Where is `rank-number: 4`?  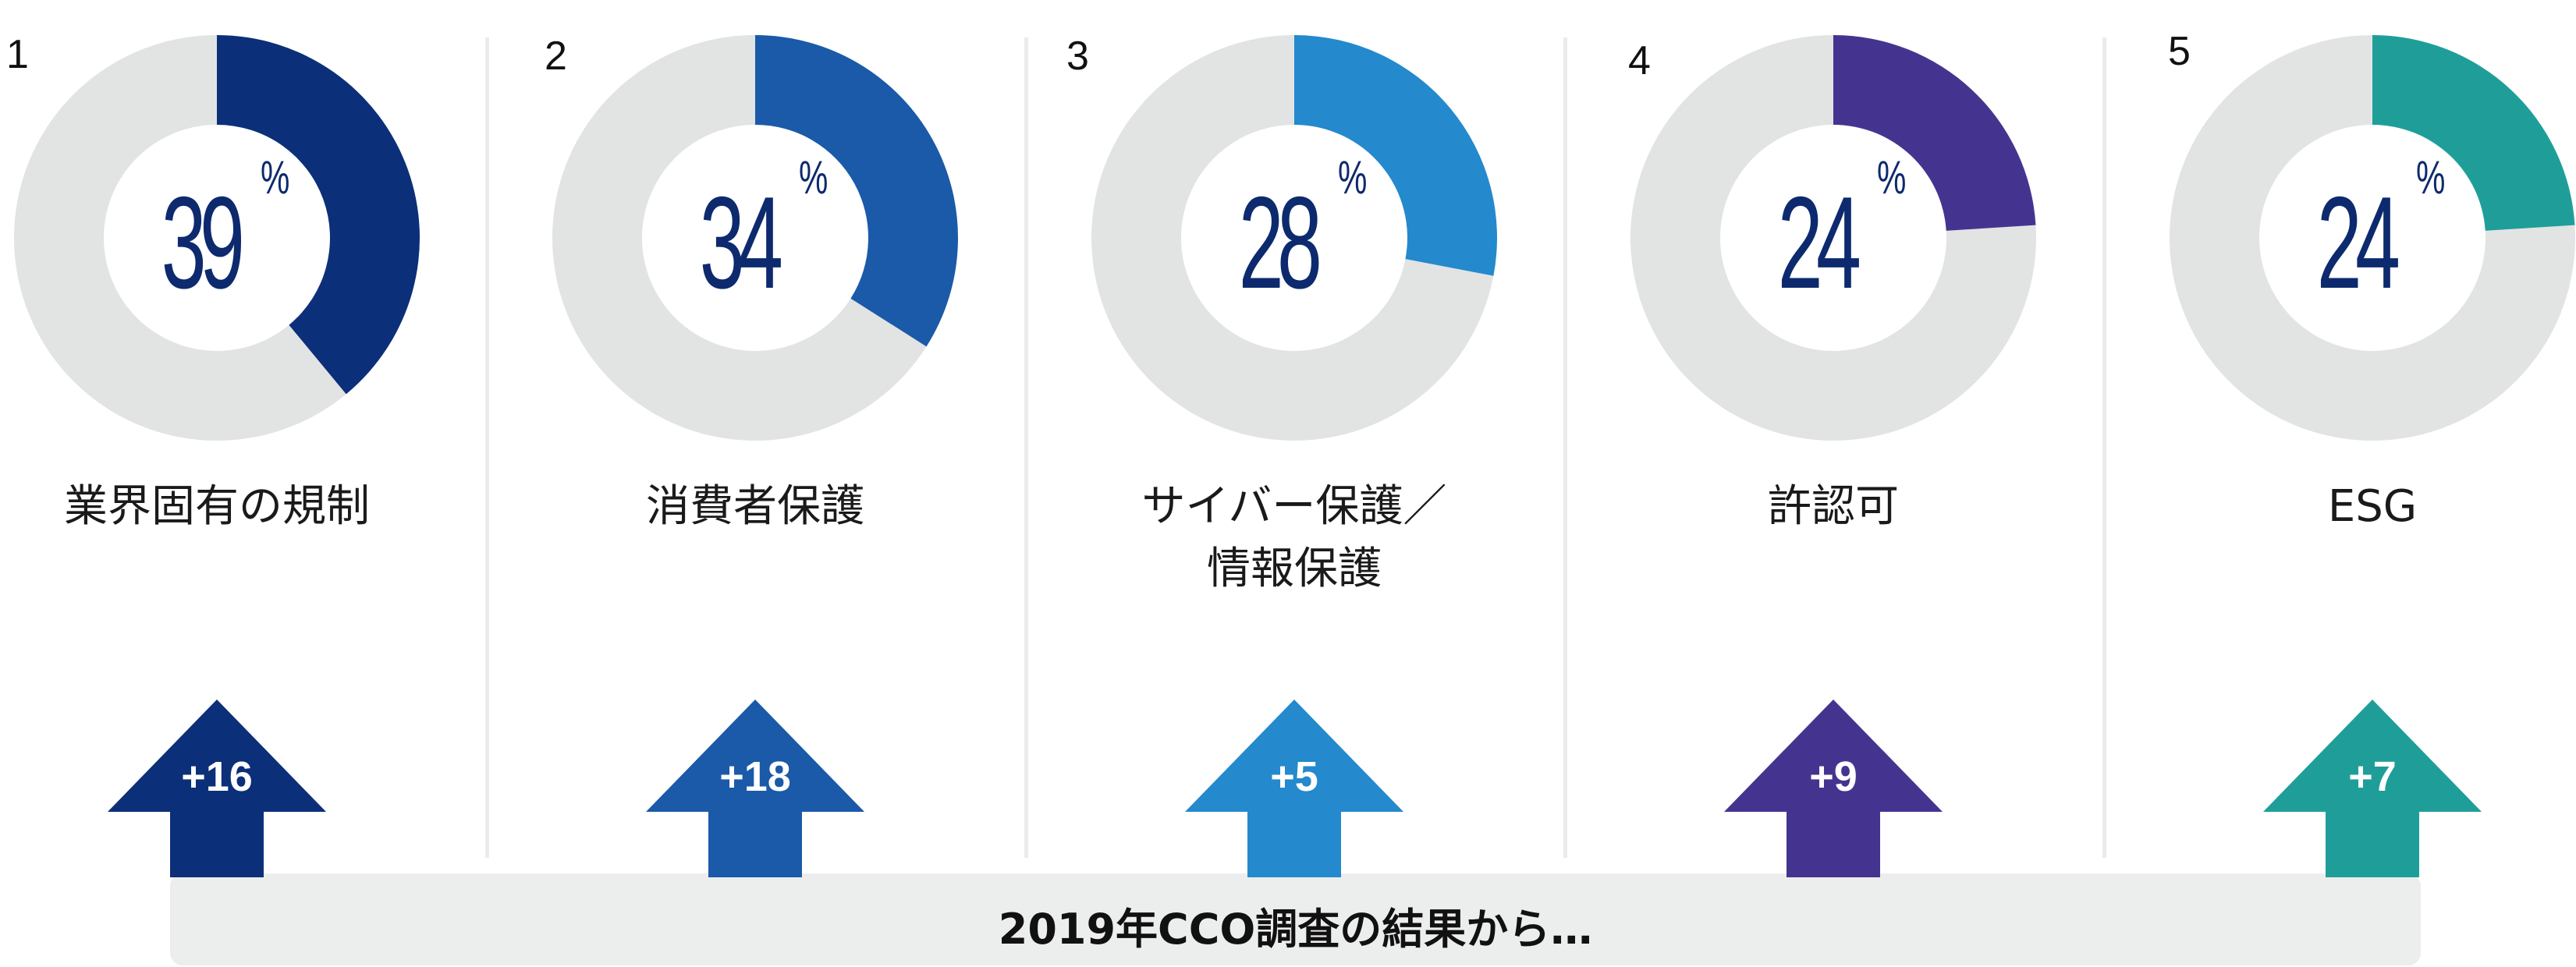
rank-number: 4 is located at coordinates (1639, 60).